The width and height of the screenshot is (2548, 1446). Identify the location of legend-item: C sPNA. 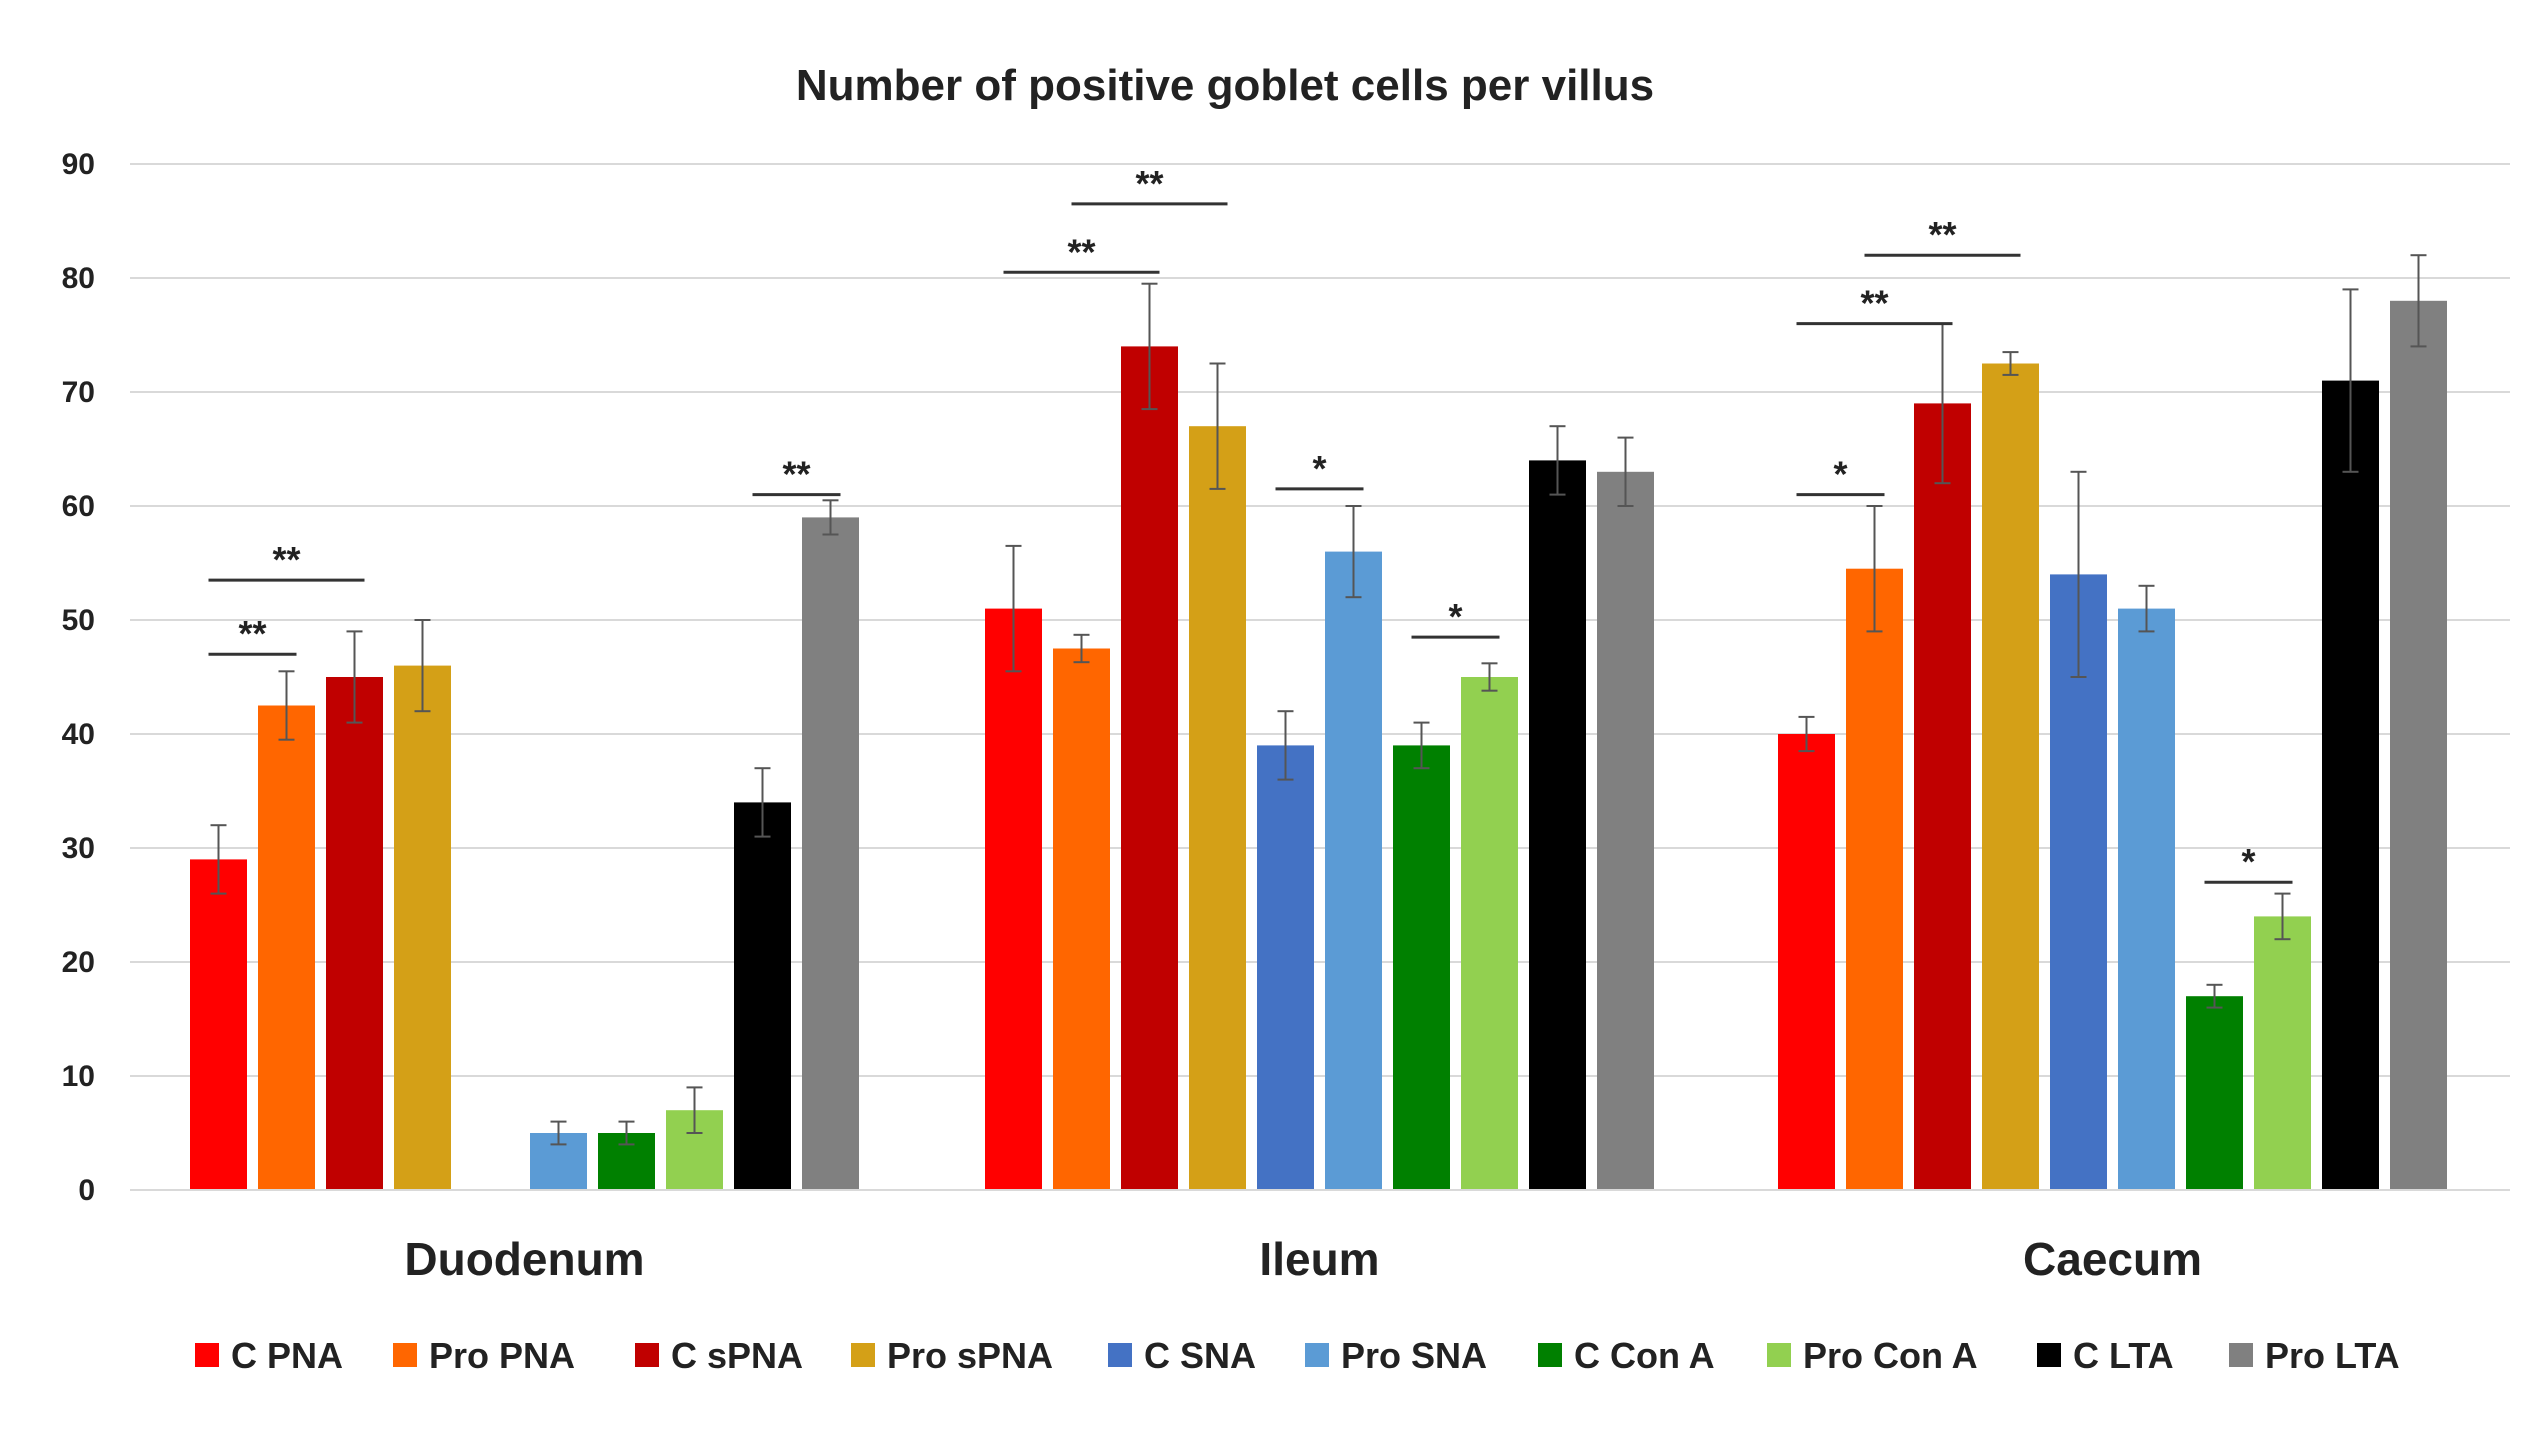
(719, 1355).